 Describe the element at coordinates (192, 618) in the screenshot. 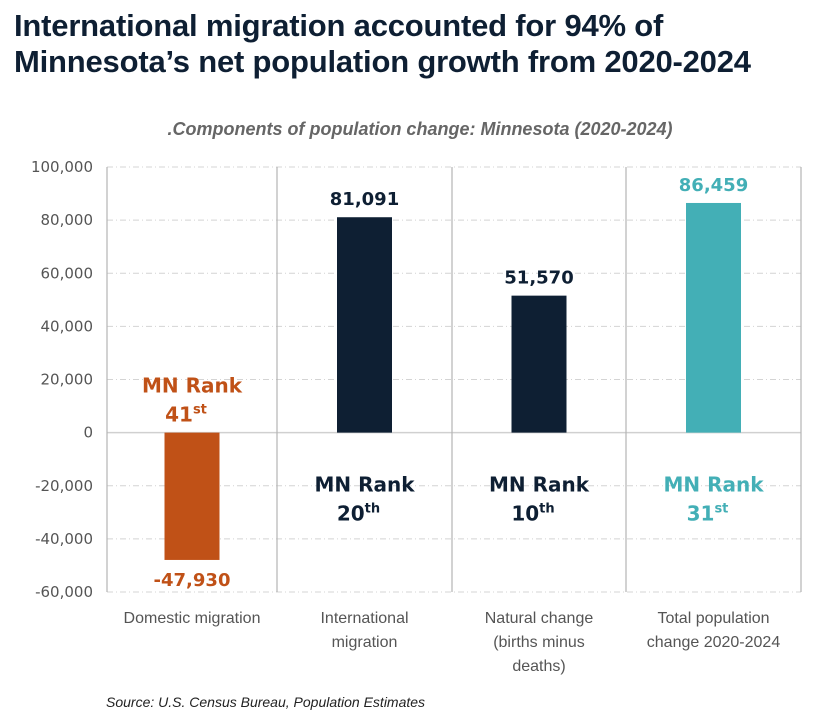

I see `x-category-label: Domestic migration` at that location.